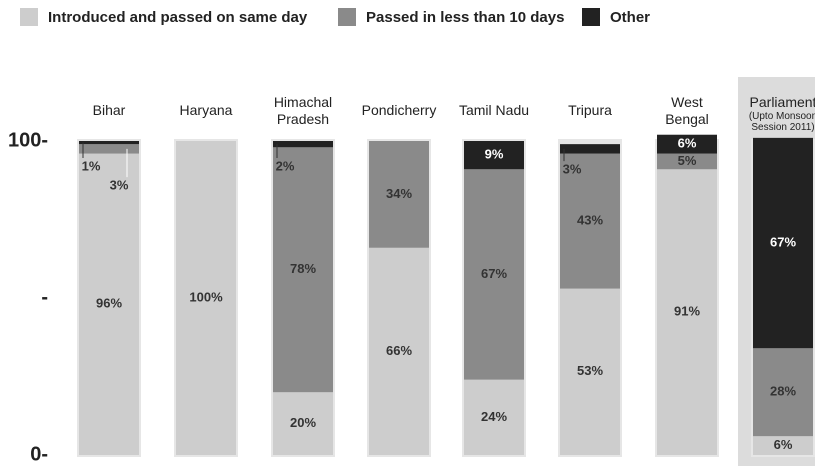 This screenshot has width=815, height=466. I want to click on x-tick-label: Tripura, so click(590, 110).